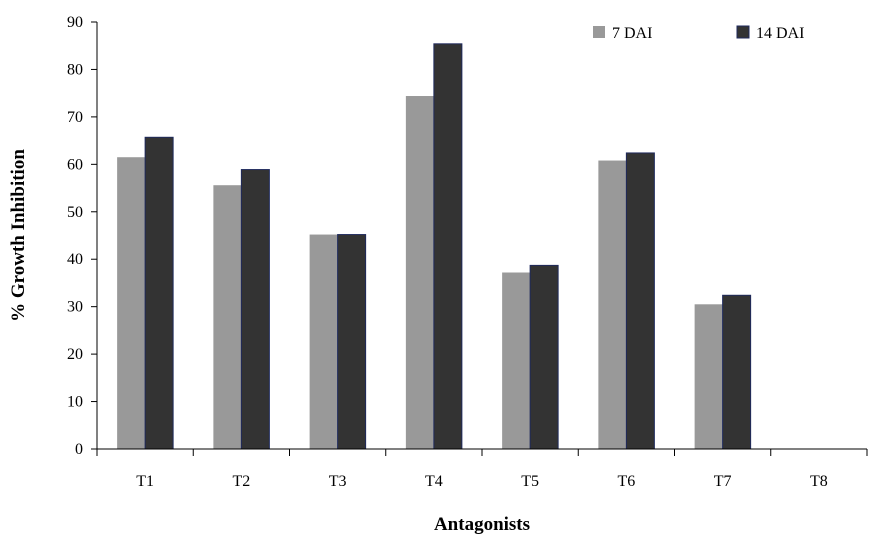 The image size is (878, 540). I want to click on y-tick-label: 30, so click(75, 307).